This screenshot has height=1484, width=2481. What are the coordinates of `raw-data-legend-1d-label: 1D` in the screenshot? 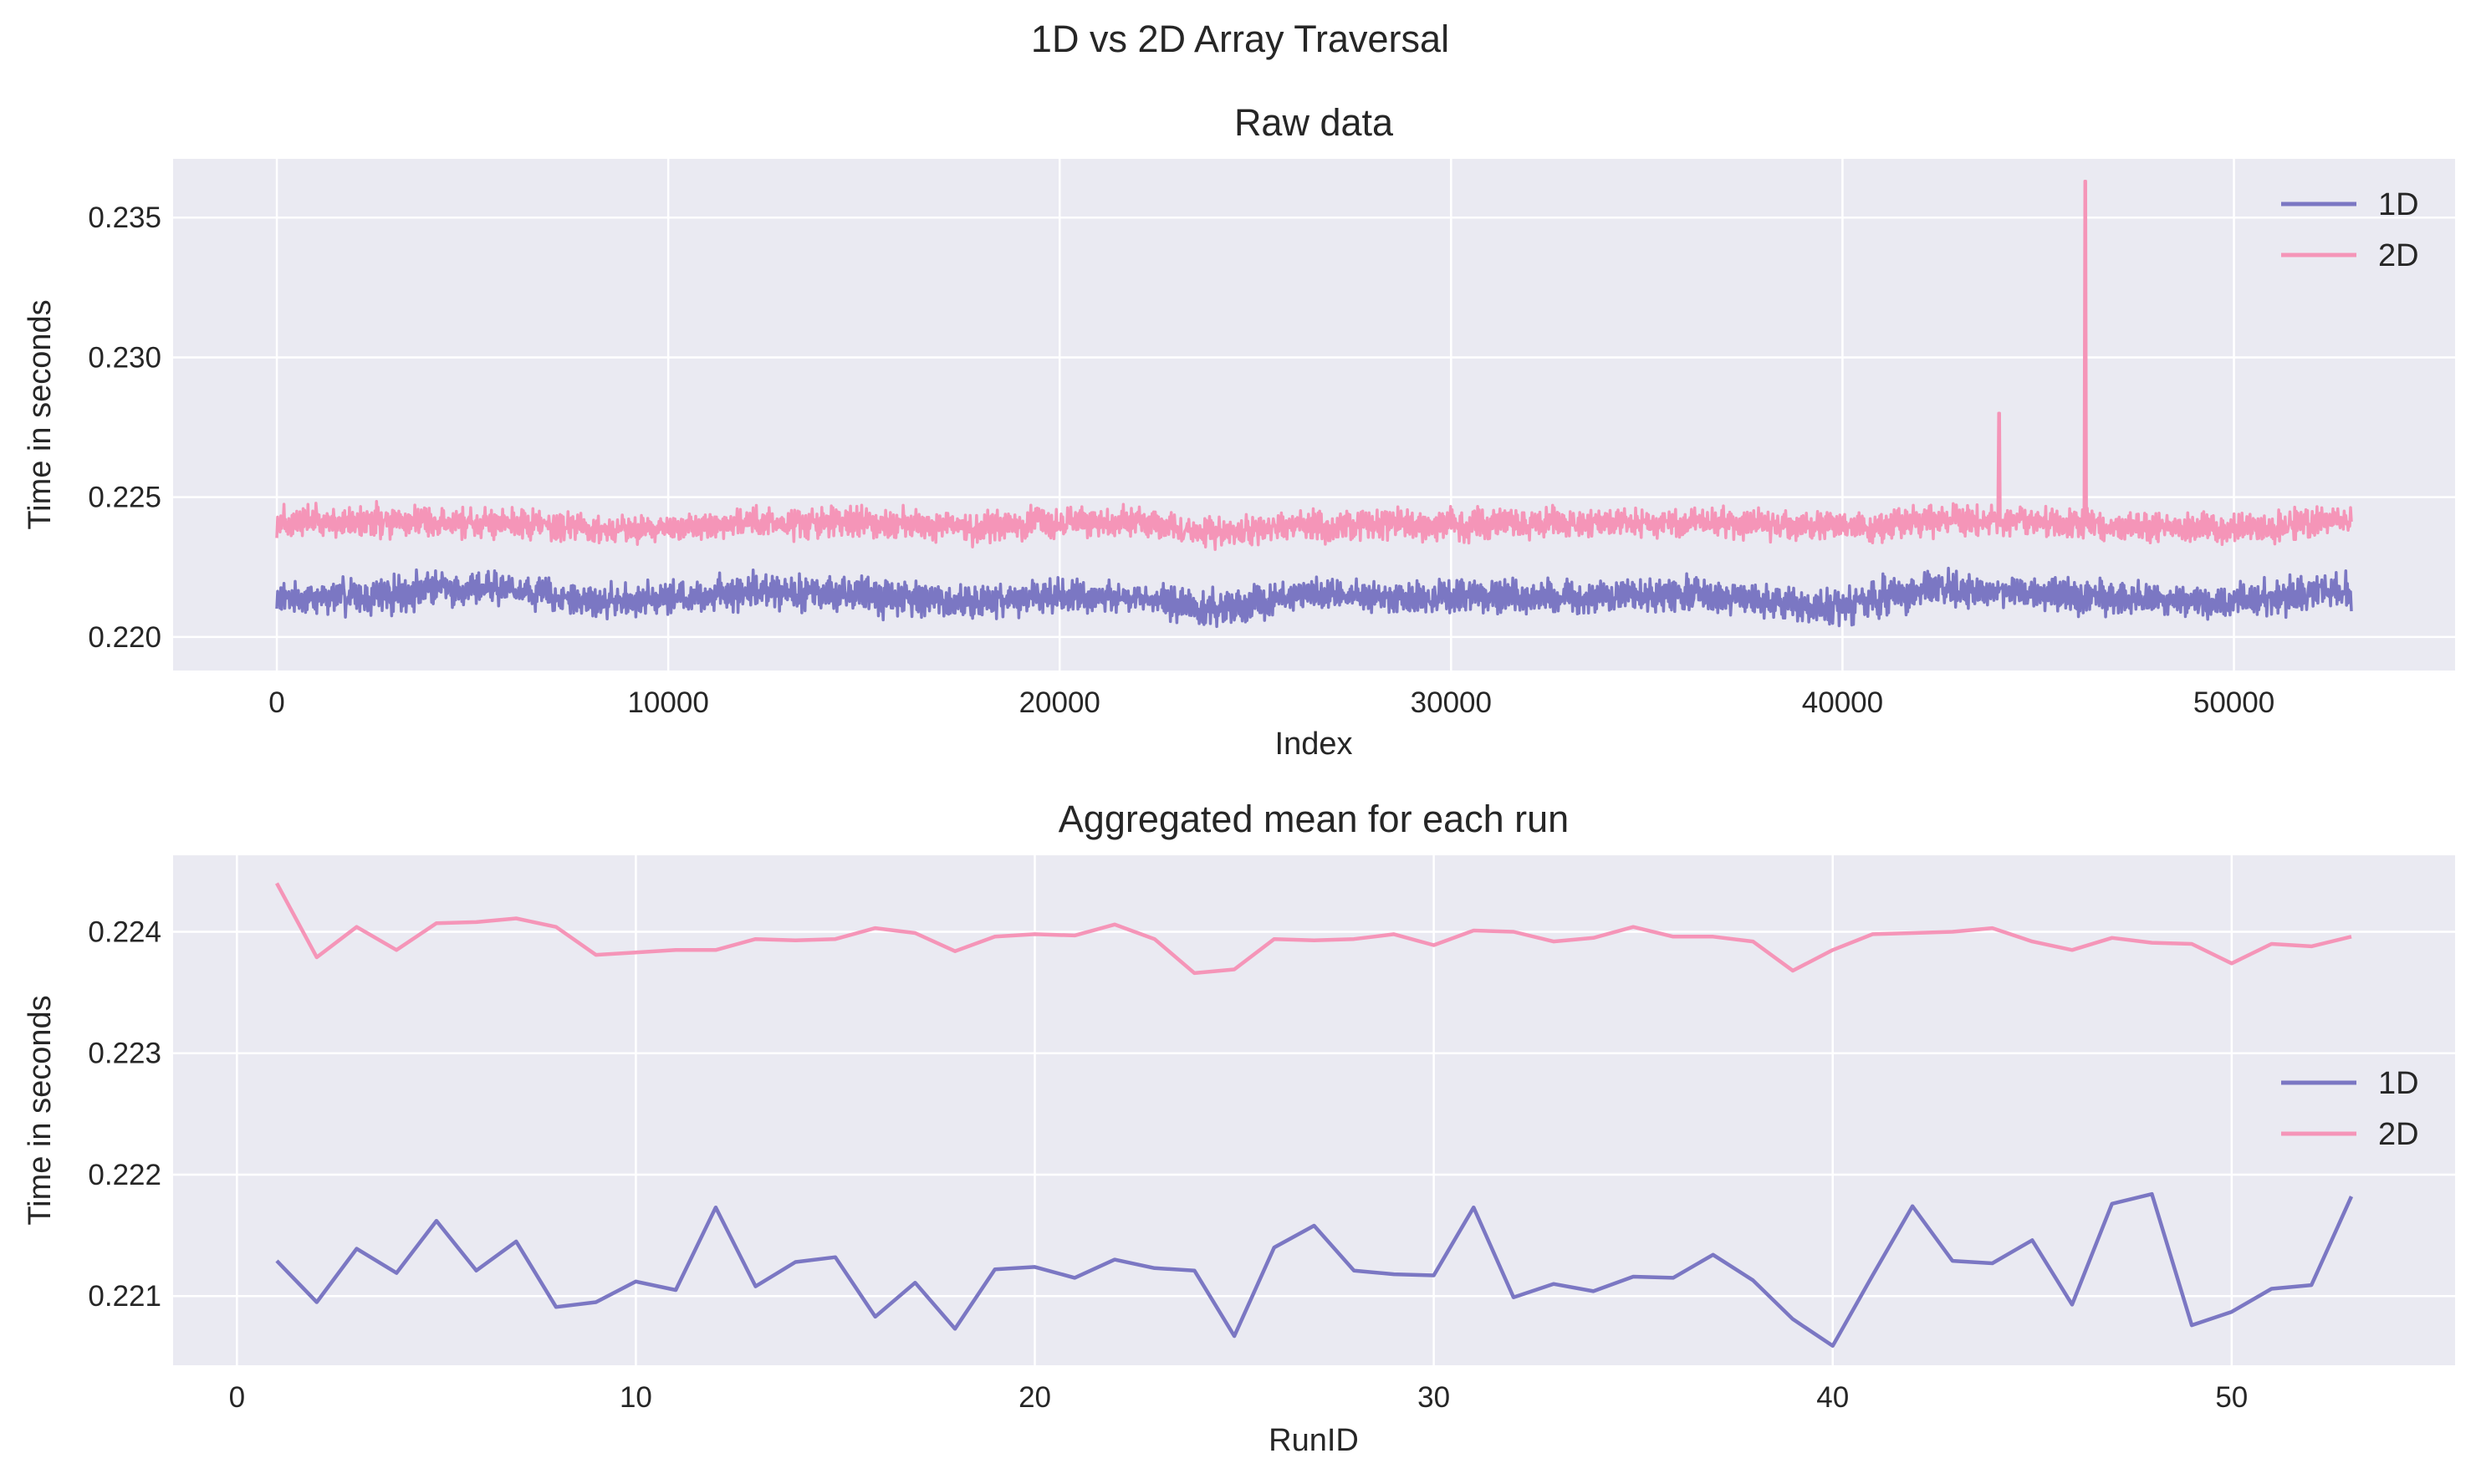 It's located at (2398, 204).